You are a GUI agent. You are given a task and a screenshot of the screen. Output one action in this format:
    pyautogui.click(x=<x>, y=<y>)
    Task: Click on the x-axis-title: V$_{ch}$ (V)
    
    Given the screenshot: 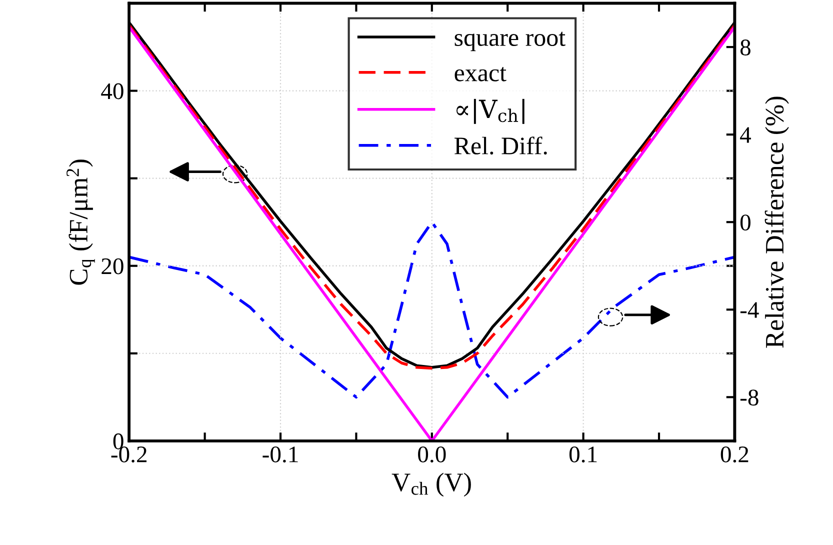 What is the action you would take?
    pyautogui.click(x=431, y=484)
    